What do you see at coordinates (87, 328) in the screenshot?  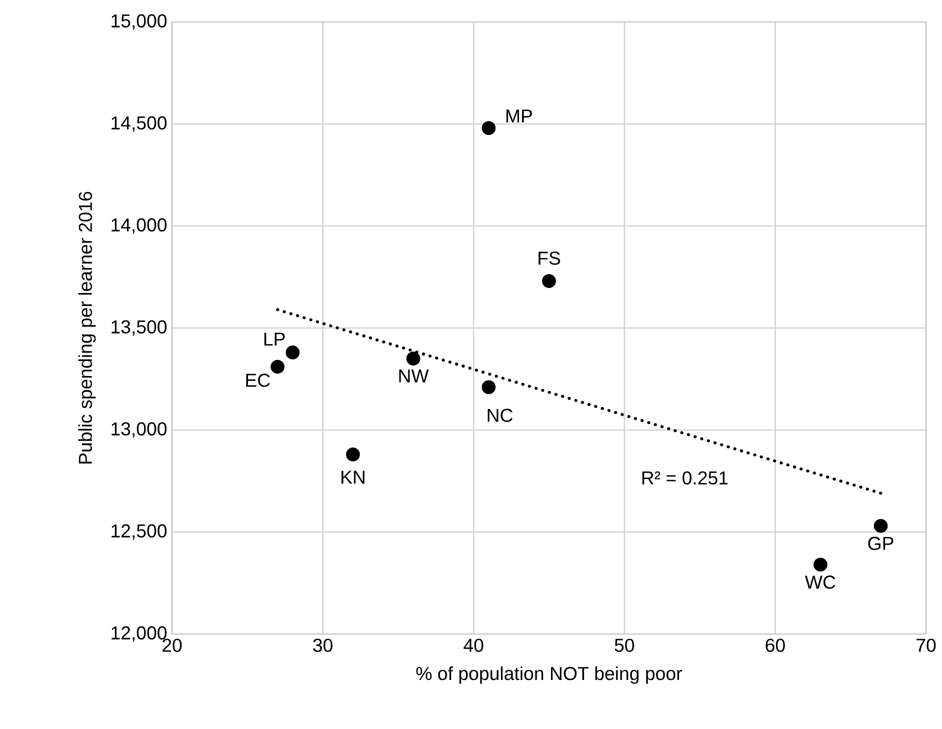 I see `y-axis-title: Public spending per learner 2016` at bounding box center [87, 328].